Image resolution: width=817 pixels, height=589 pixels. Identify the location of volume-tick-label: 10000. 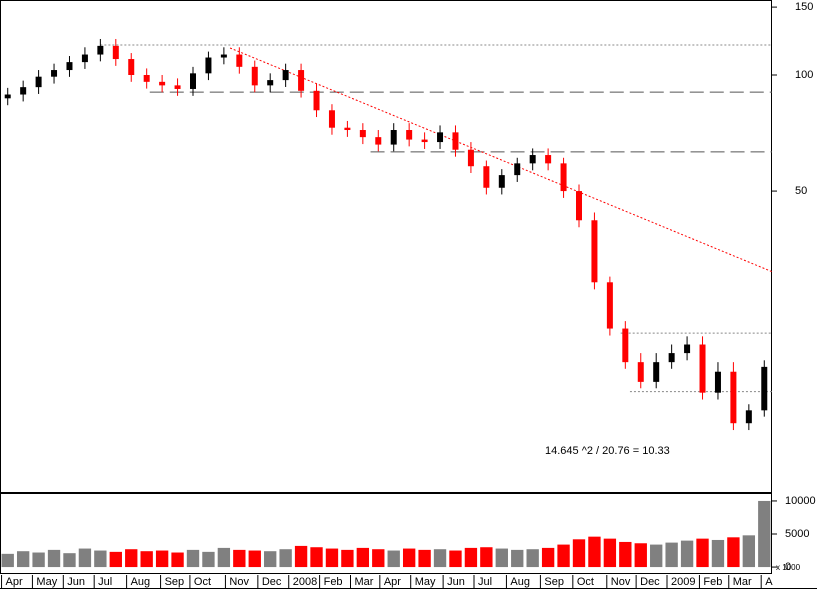
(800, 501).